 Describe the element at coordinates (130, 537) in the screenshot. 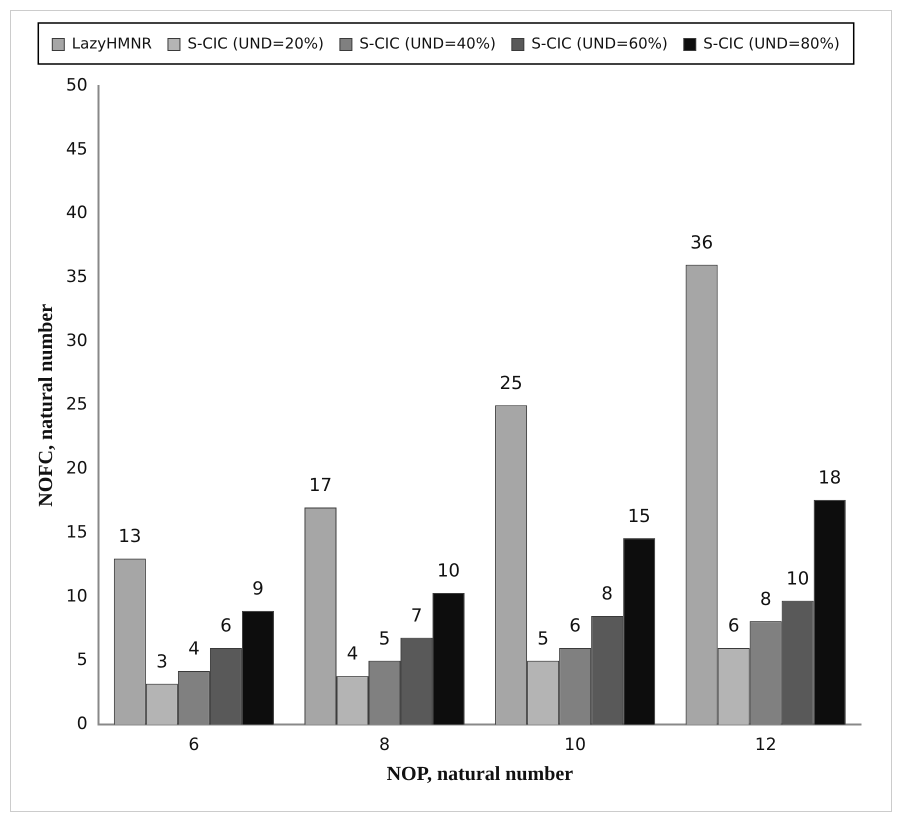

I see `data-label: 13` at that location.